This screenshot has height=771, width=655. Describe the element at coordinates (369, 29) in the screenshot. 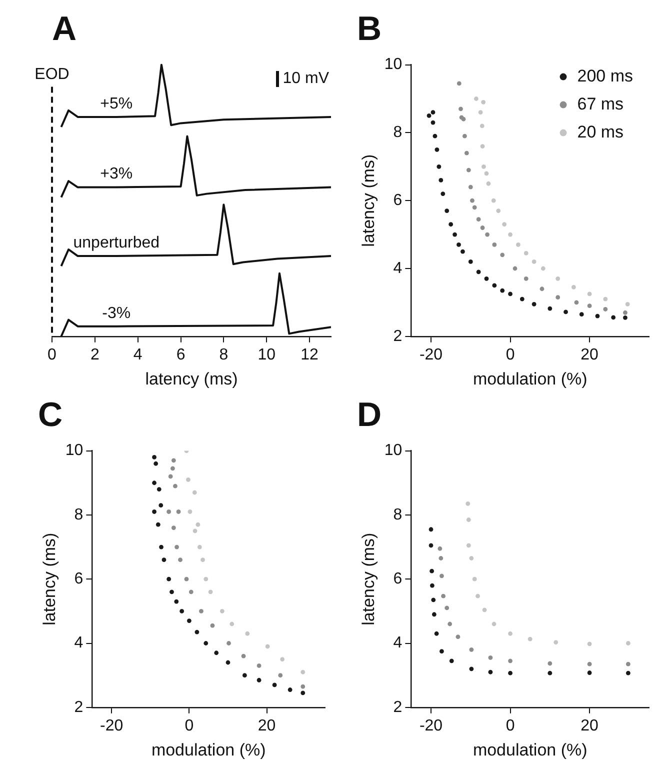

I see `chart-title: B` at that location.